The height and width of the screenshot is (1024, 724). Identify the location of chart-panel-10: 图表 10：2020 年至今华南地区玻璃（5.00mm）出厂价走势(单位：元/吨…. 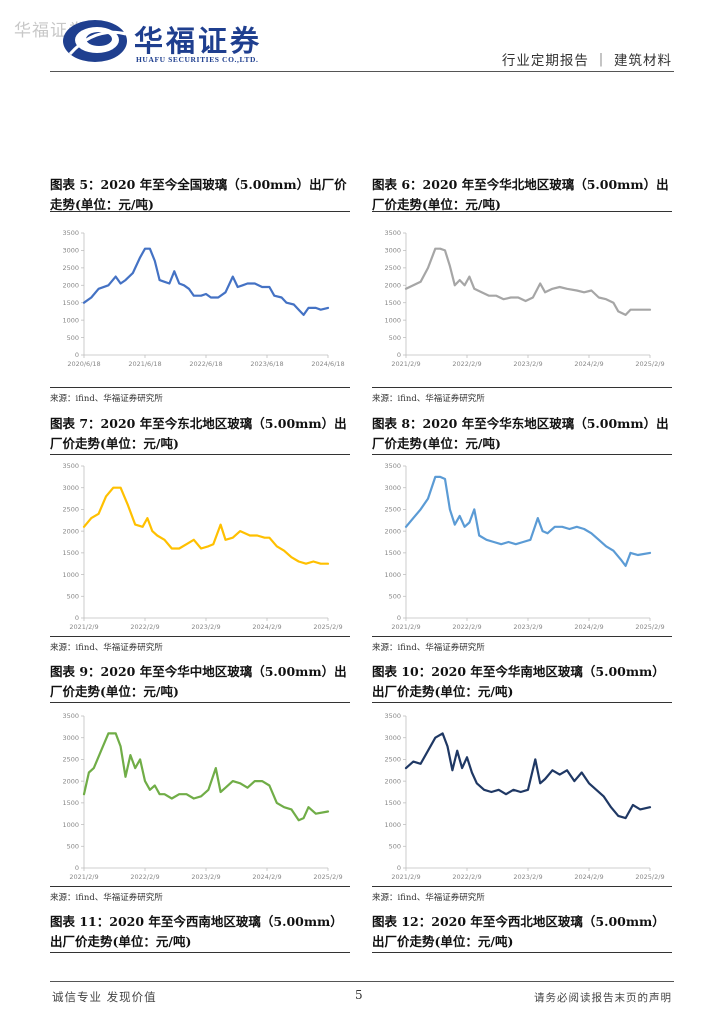
(522, 782).